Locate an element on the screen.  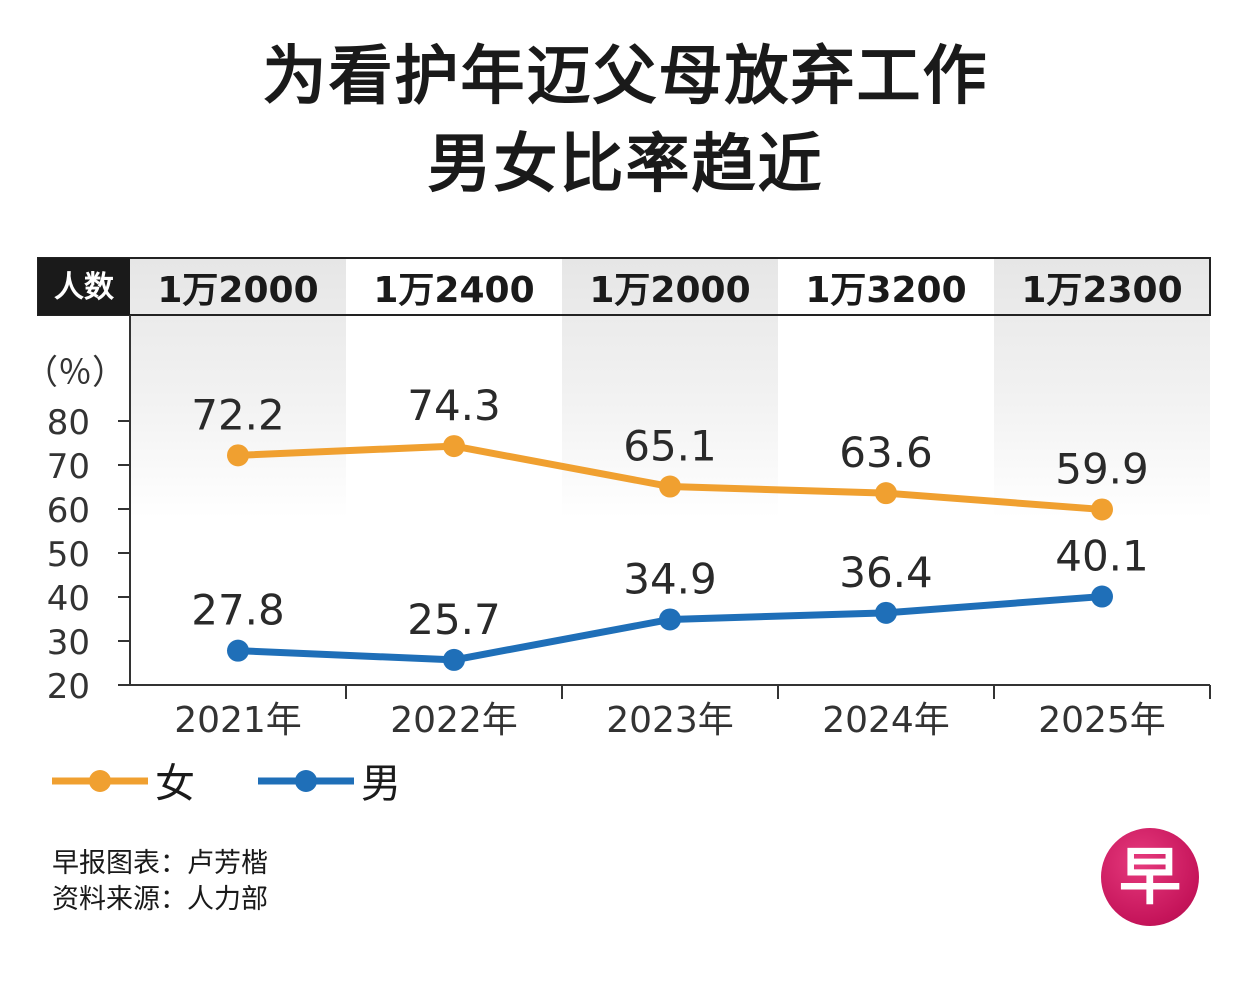
y-tick-label-60: 60 is located at coordinates (68, 511).